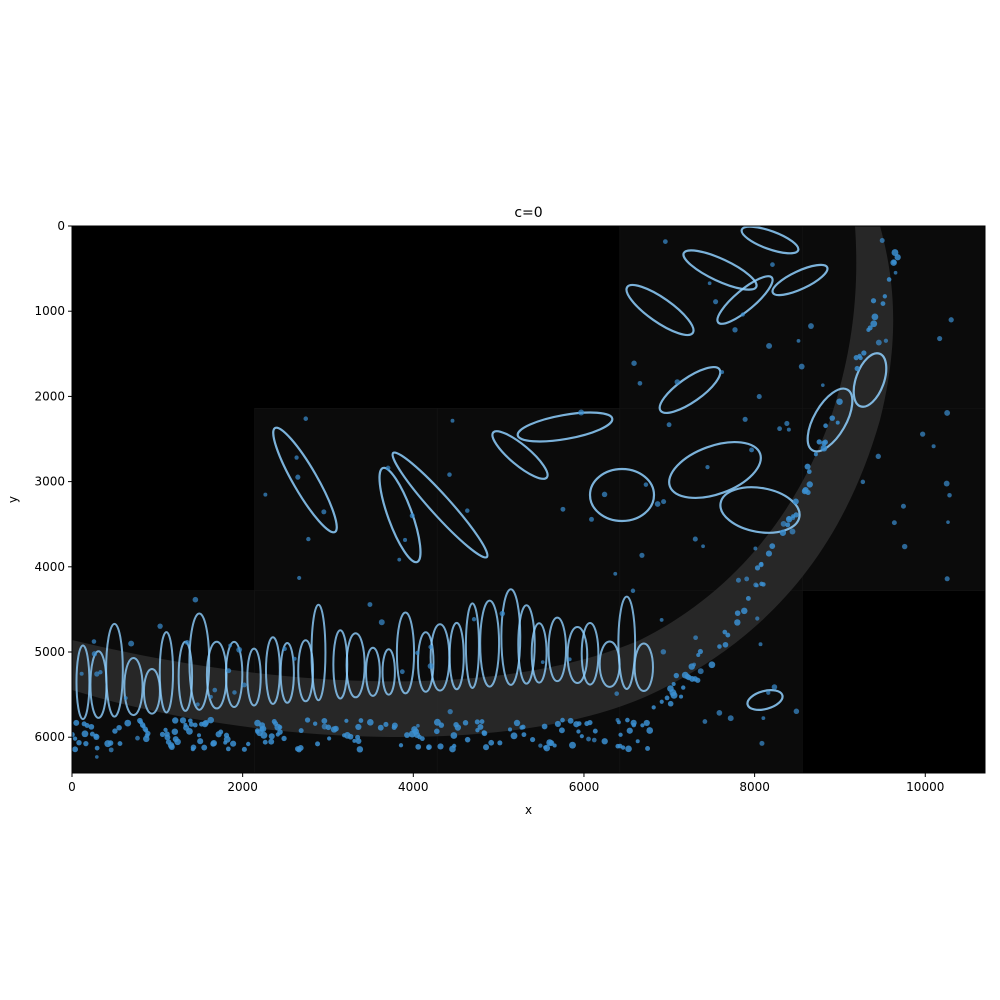  What do you see at coordinates (754, 787) in the screenshot?
I see `x-tick-label: 8000` at bounding box center [754, 787].